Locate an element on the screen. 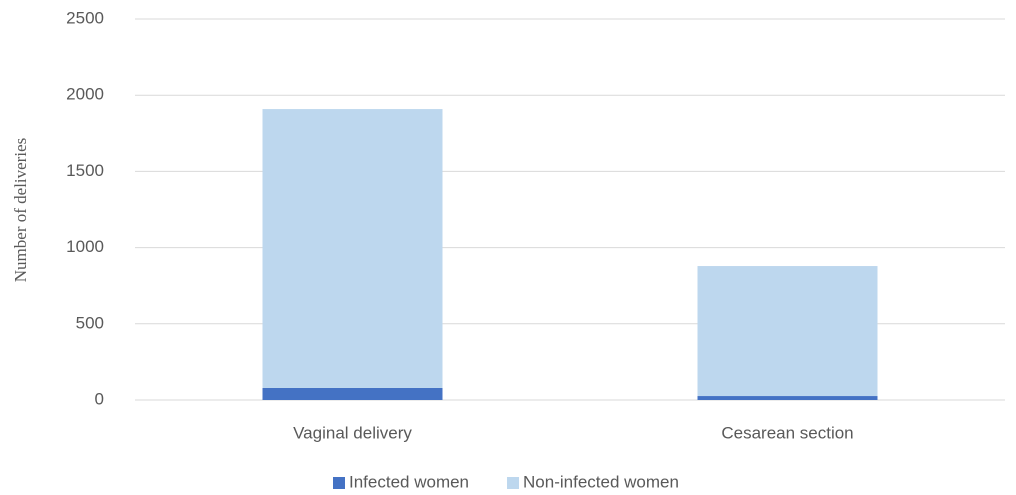 The image size is (1016, 495). x-tick-label: Vaginal delivery is located at coordinates (352, 432).